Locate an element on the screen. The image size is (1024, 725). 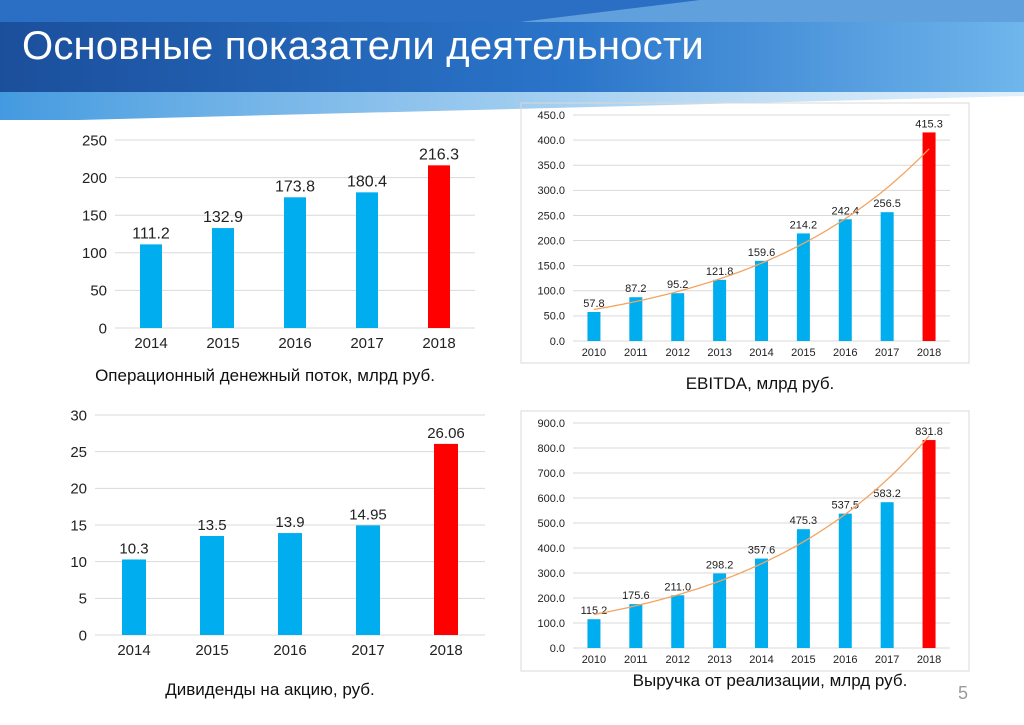
y-tick-label: 0 is located at coordinates (103, 328).